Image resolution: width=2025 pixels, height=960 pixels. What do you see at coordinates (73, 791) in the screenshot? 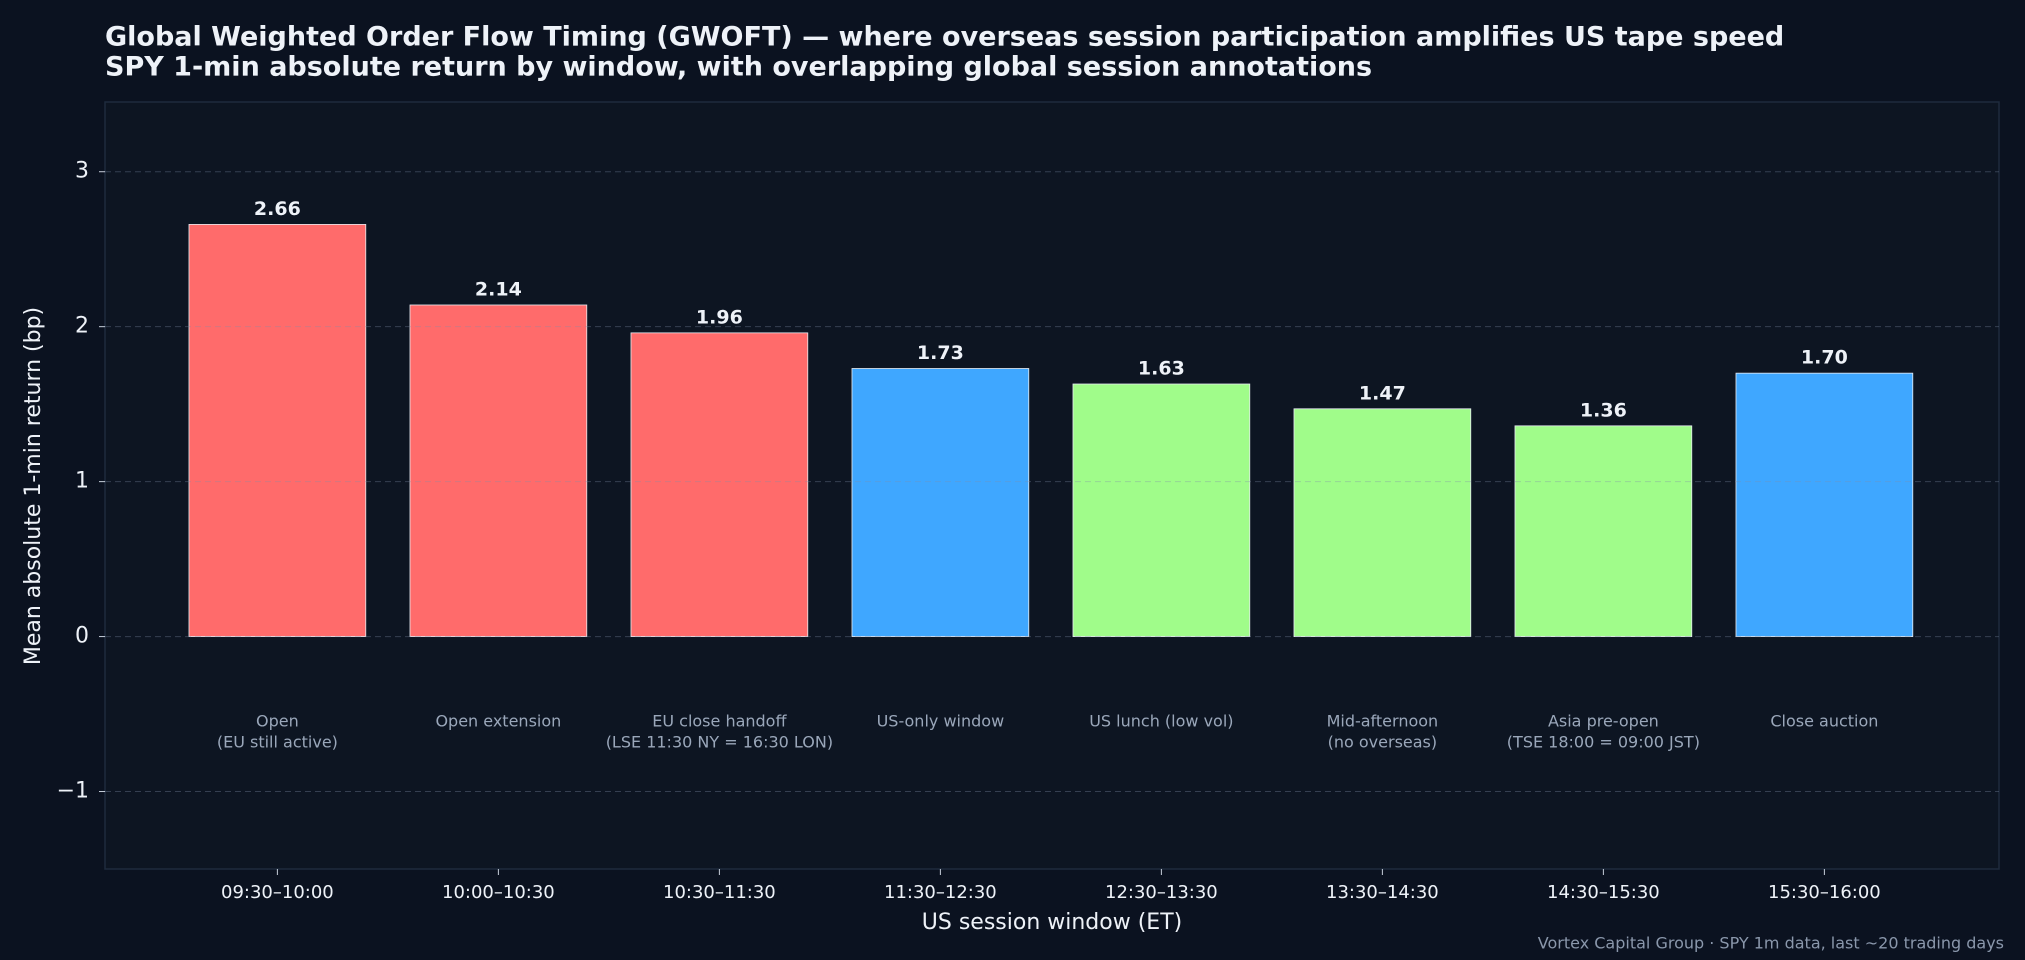
I see `y-tick-label: −1` at bounding box center [73, 791].